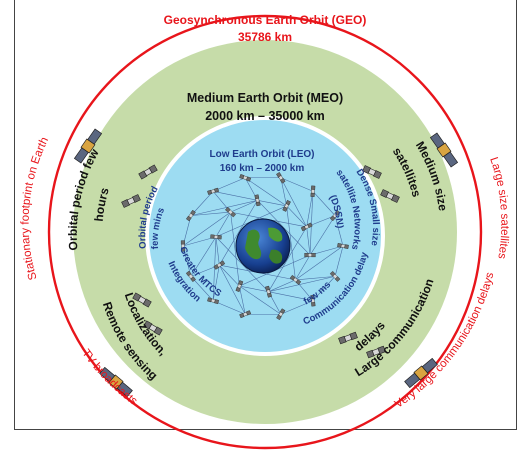 The width and height of the screenshot is (523, 459). I want to click on earth-globe, so click(263, 246).